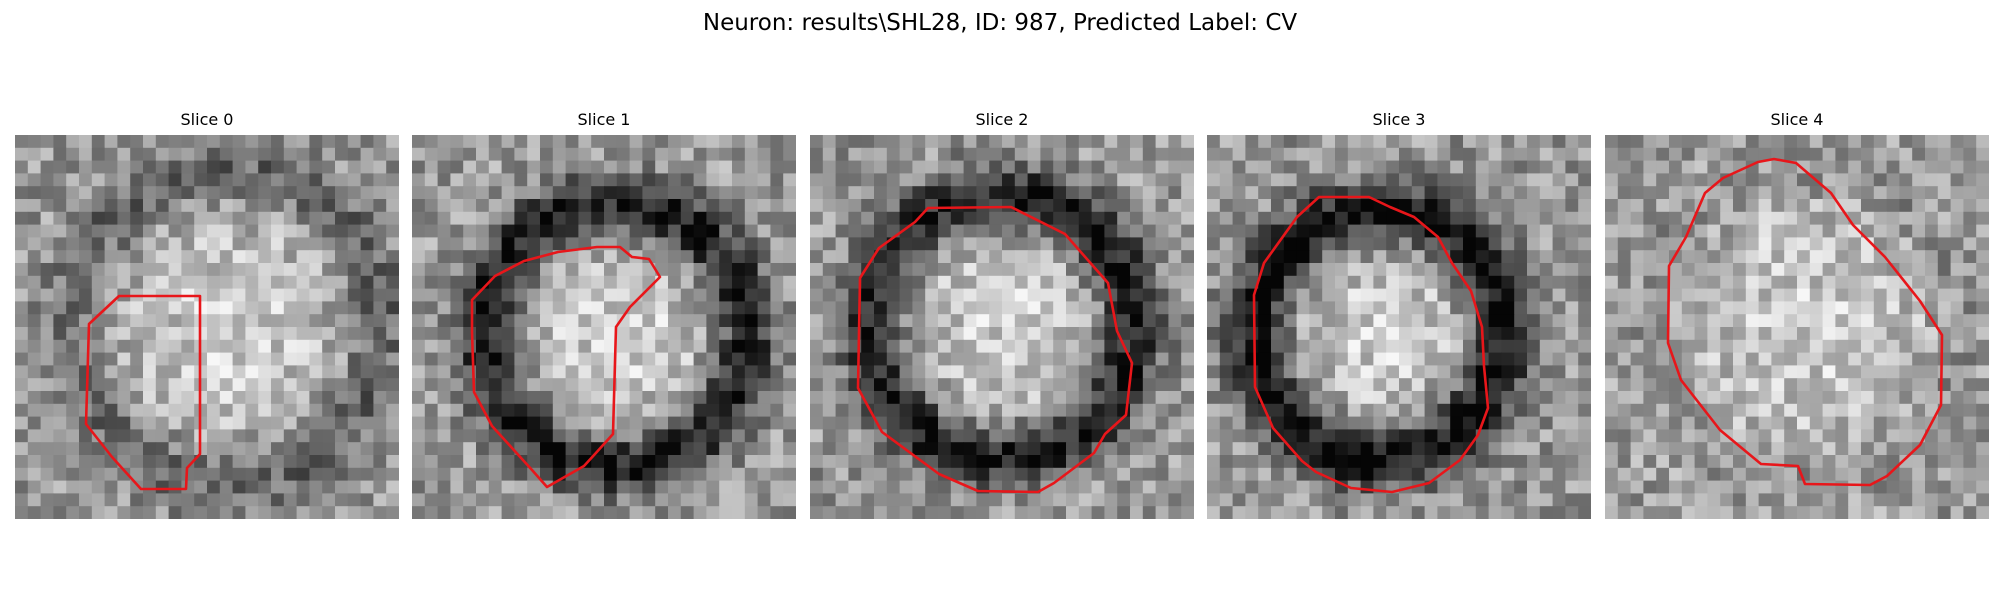  I want to click on slice-title: Slice 3, so click(1399, 119).